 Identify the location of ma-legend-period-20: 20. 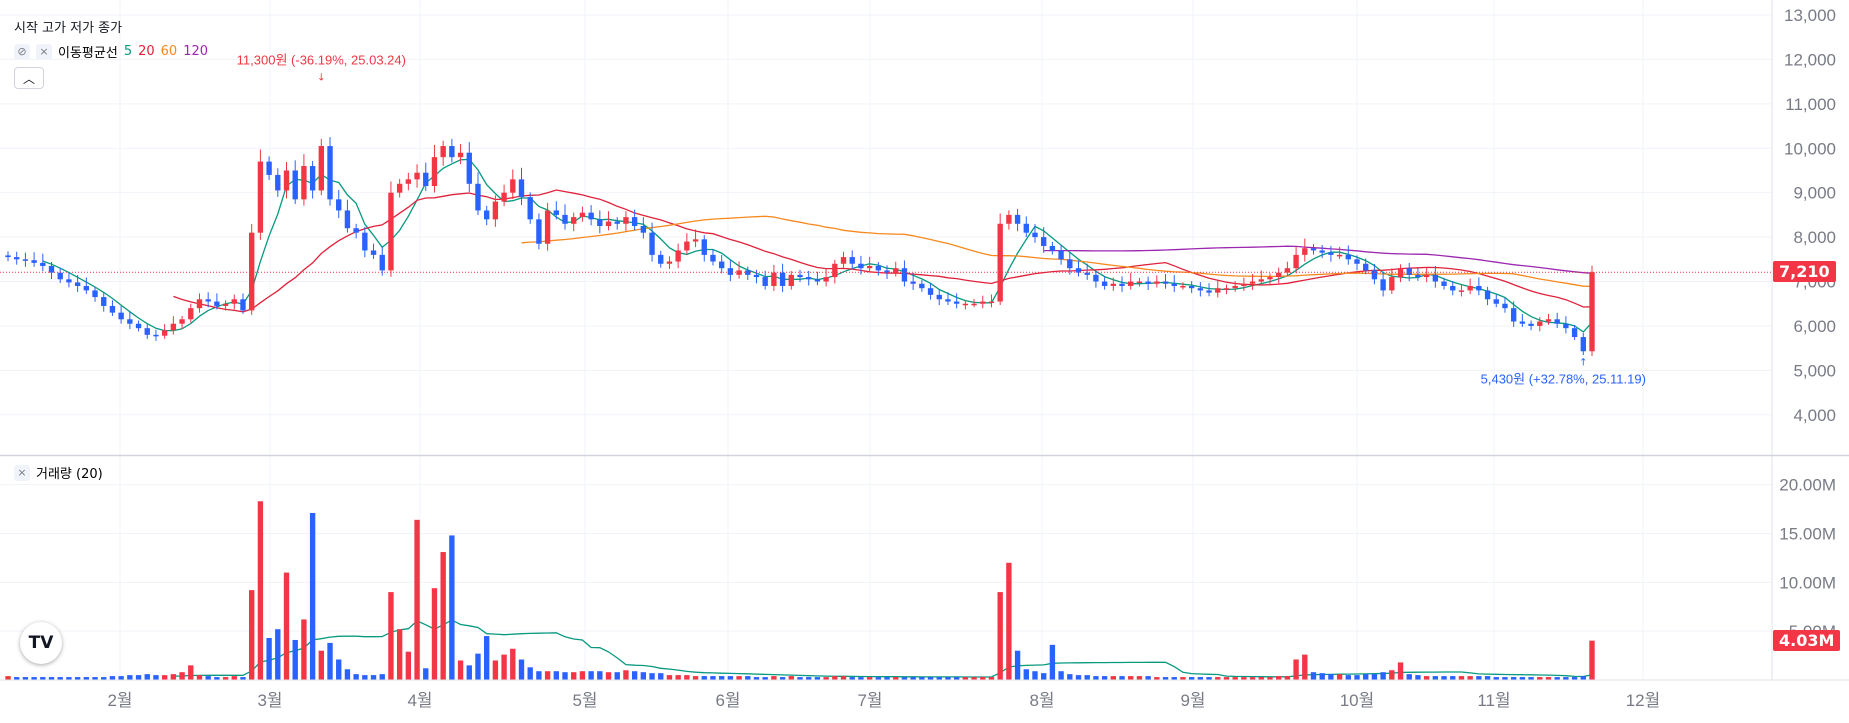
(146, 51).